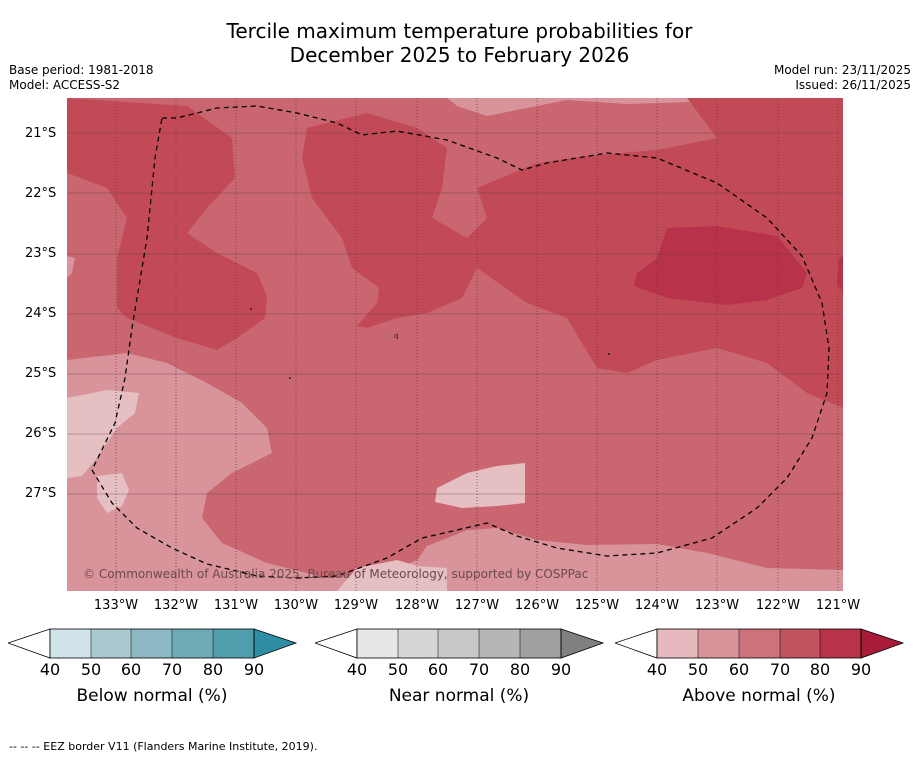  I want to click on below-tick-50: 50, so click(91, 669).